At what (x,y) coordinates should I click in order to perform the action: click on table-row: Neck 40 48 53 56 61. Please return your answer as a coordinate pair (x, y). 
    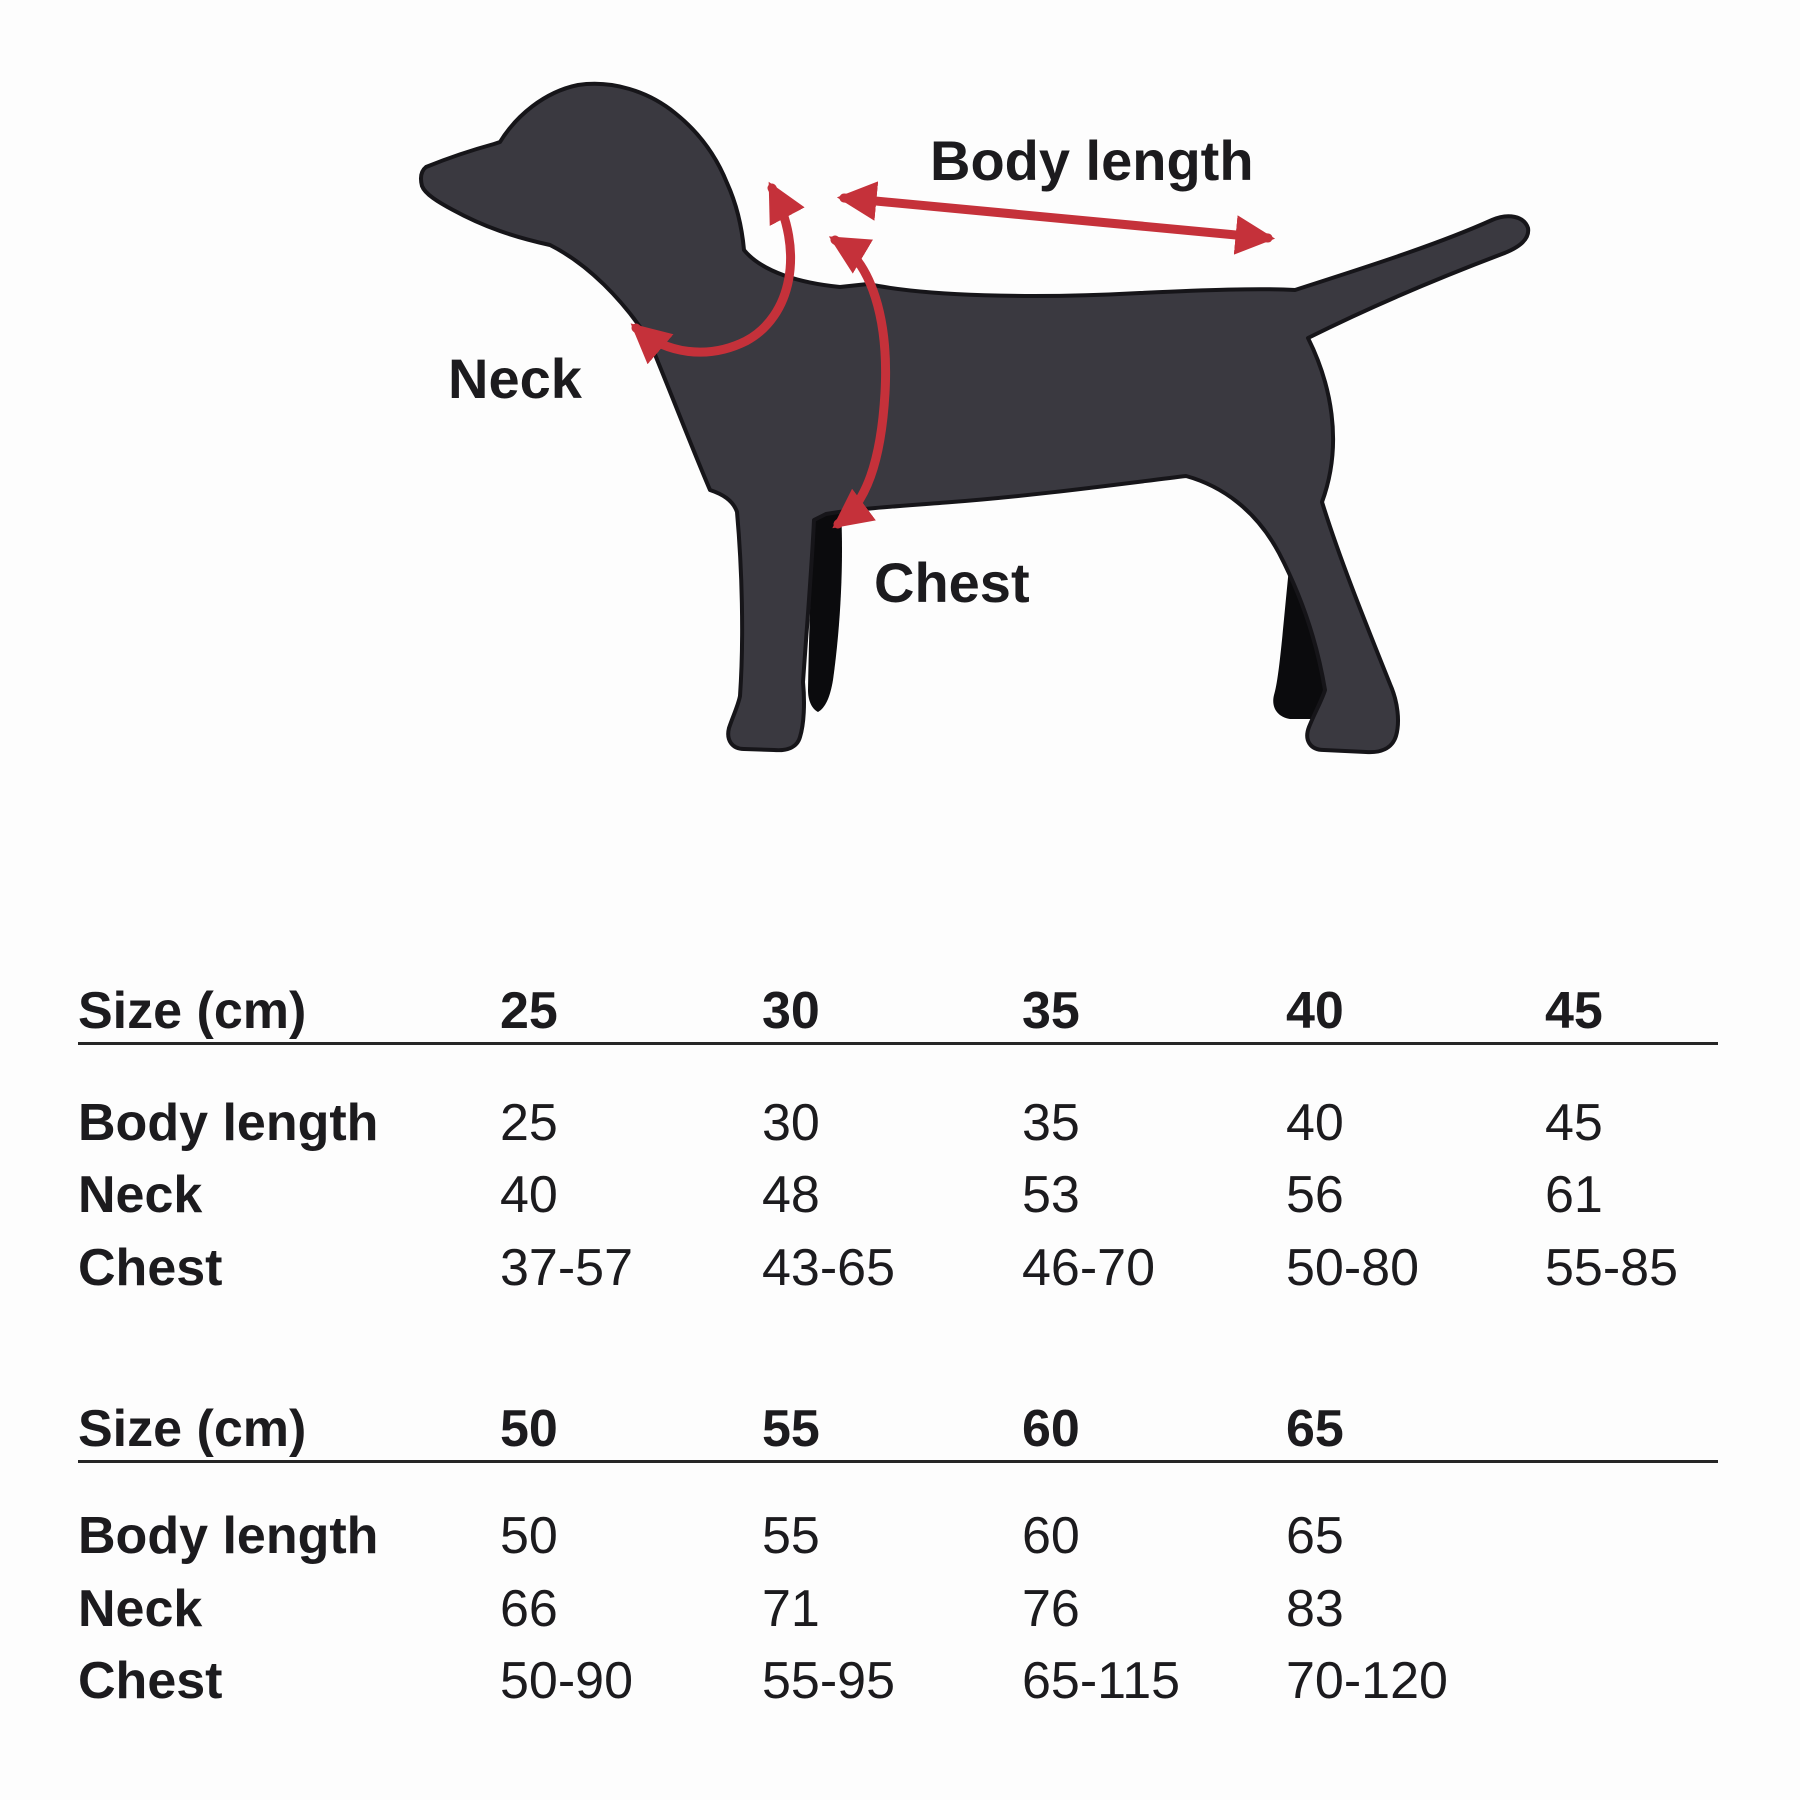
    Looking at the image, I should click on (900, 1195).